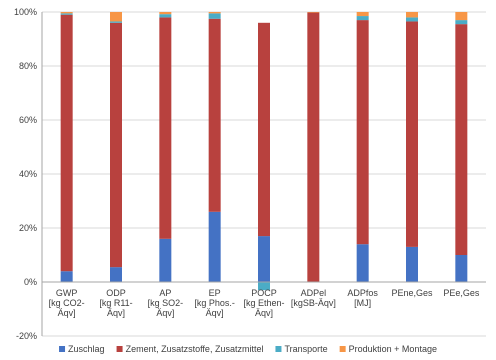  I want to click on x-category-line: PEe,Ges, so click(461, 293).